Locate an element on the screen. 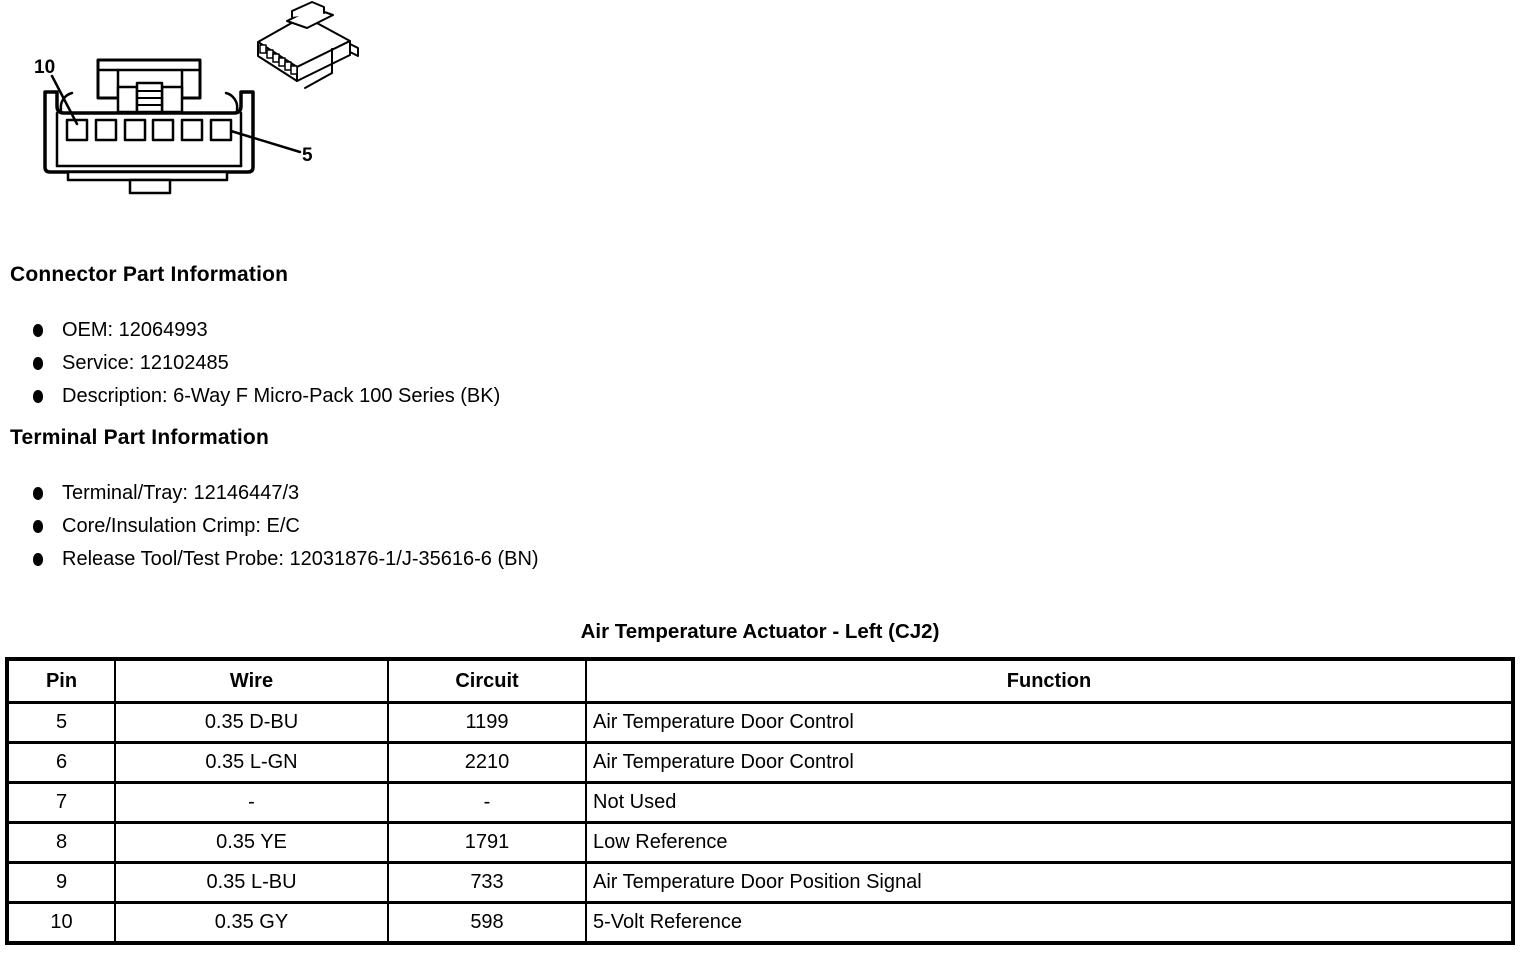 This screenshot has height=962, width=1520. cell-pin: 6 is located at coordinates (61, 762).